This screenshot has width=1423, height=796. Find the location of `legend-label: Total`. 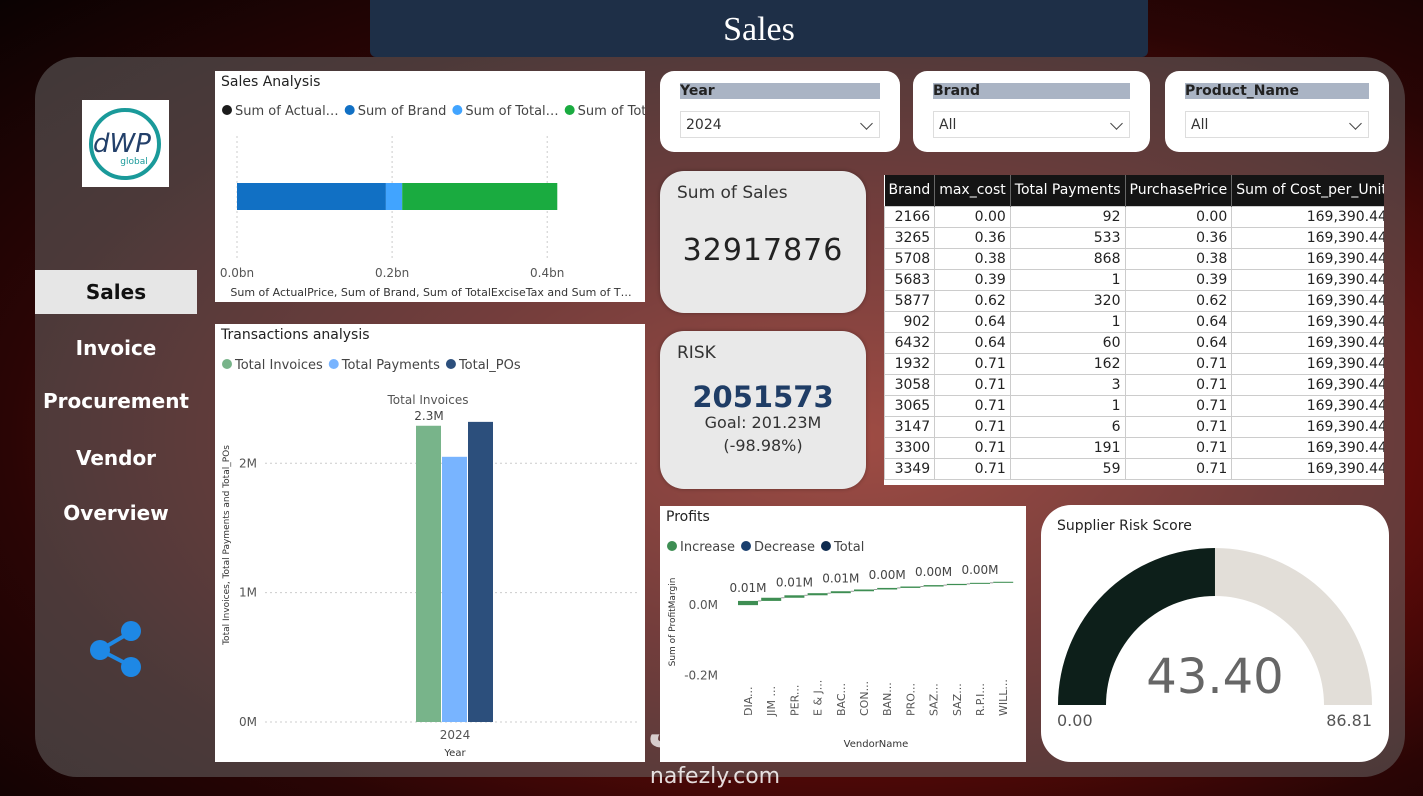

legend-label: Total is located at coordinates (848, 547).